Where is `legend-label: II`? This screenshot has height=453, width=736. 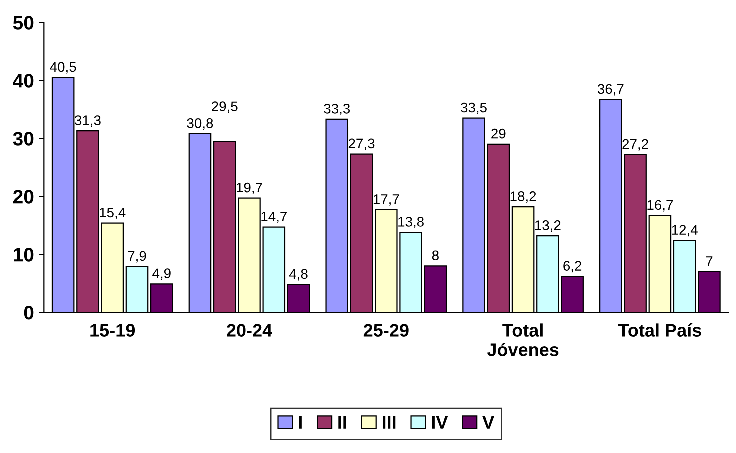
legend-label: II is located at coordinates (342, 422).